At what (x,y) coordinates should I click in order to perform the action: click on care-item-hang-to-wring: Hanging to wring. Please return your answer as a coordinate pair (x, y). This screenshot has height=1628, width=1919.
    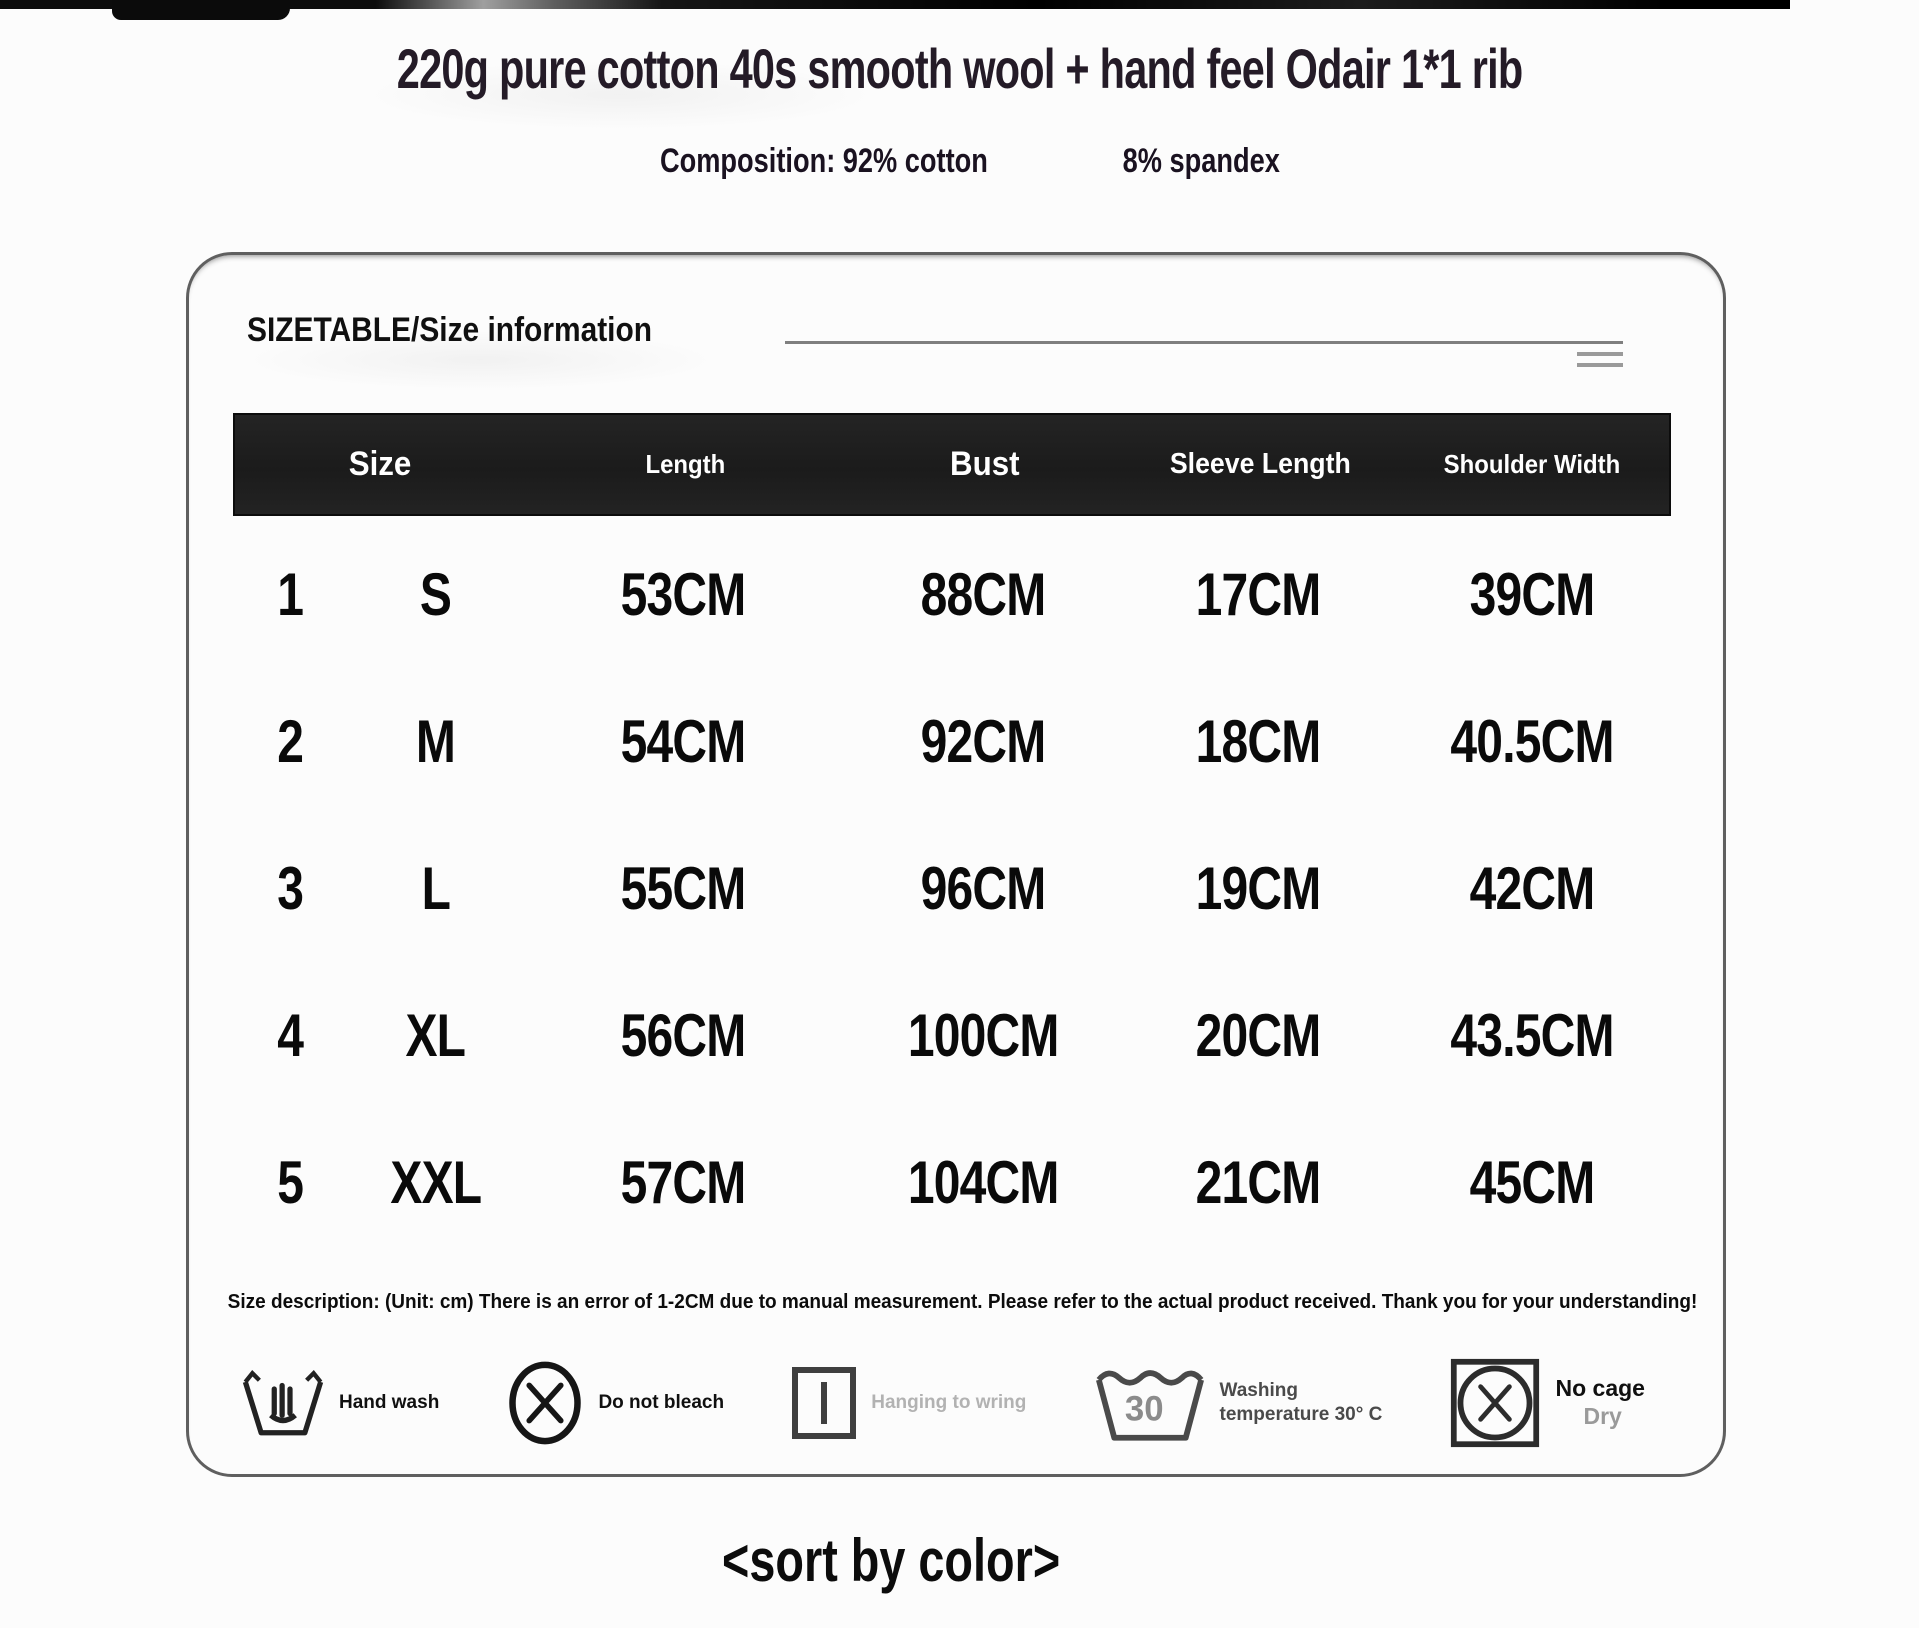
    Looking at the image, I should click on (908, 1403).